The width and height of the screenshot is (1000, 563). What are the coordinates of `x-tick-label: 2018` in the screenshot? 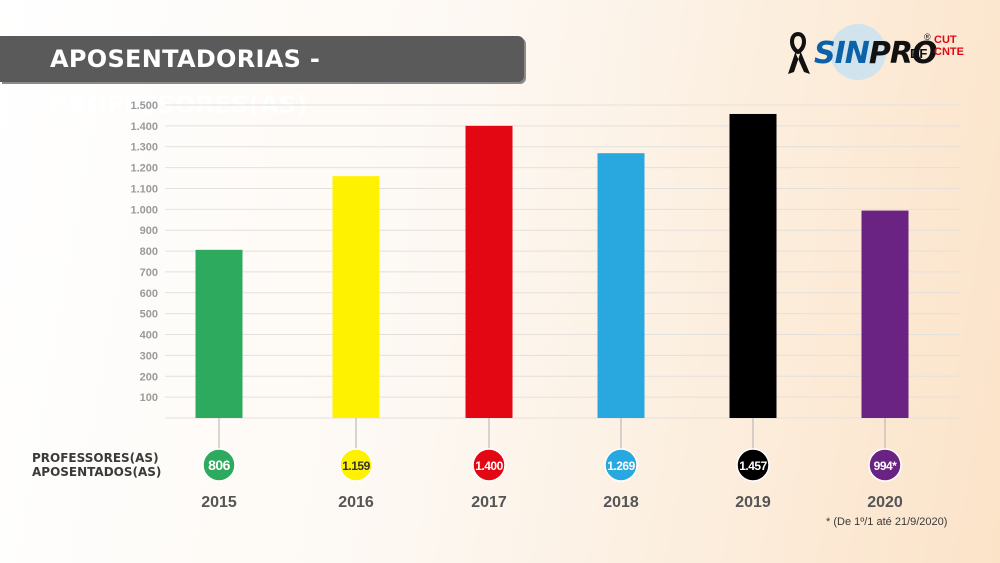 It's located at (621, 502).